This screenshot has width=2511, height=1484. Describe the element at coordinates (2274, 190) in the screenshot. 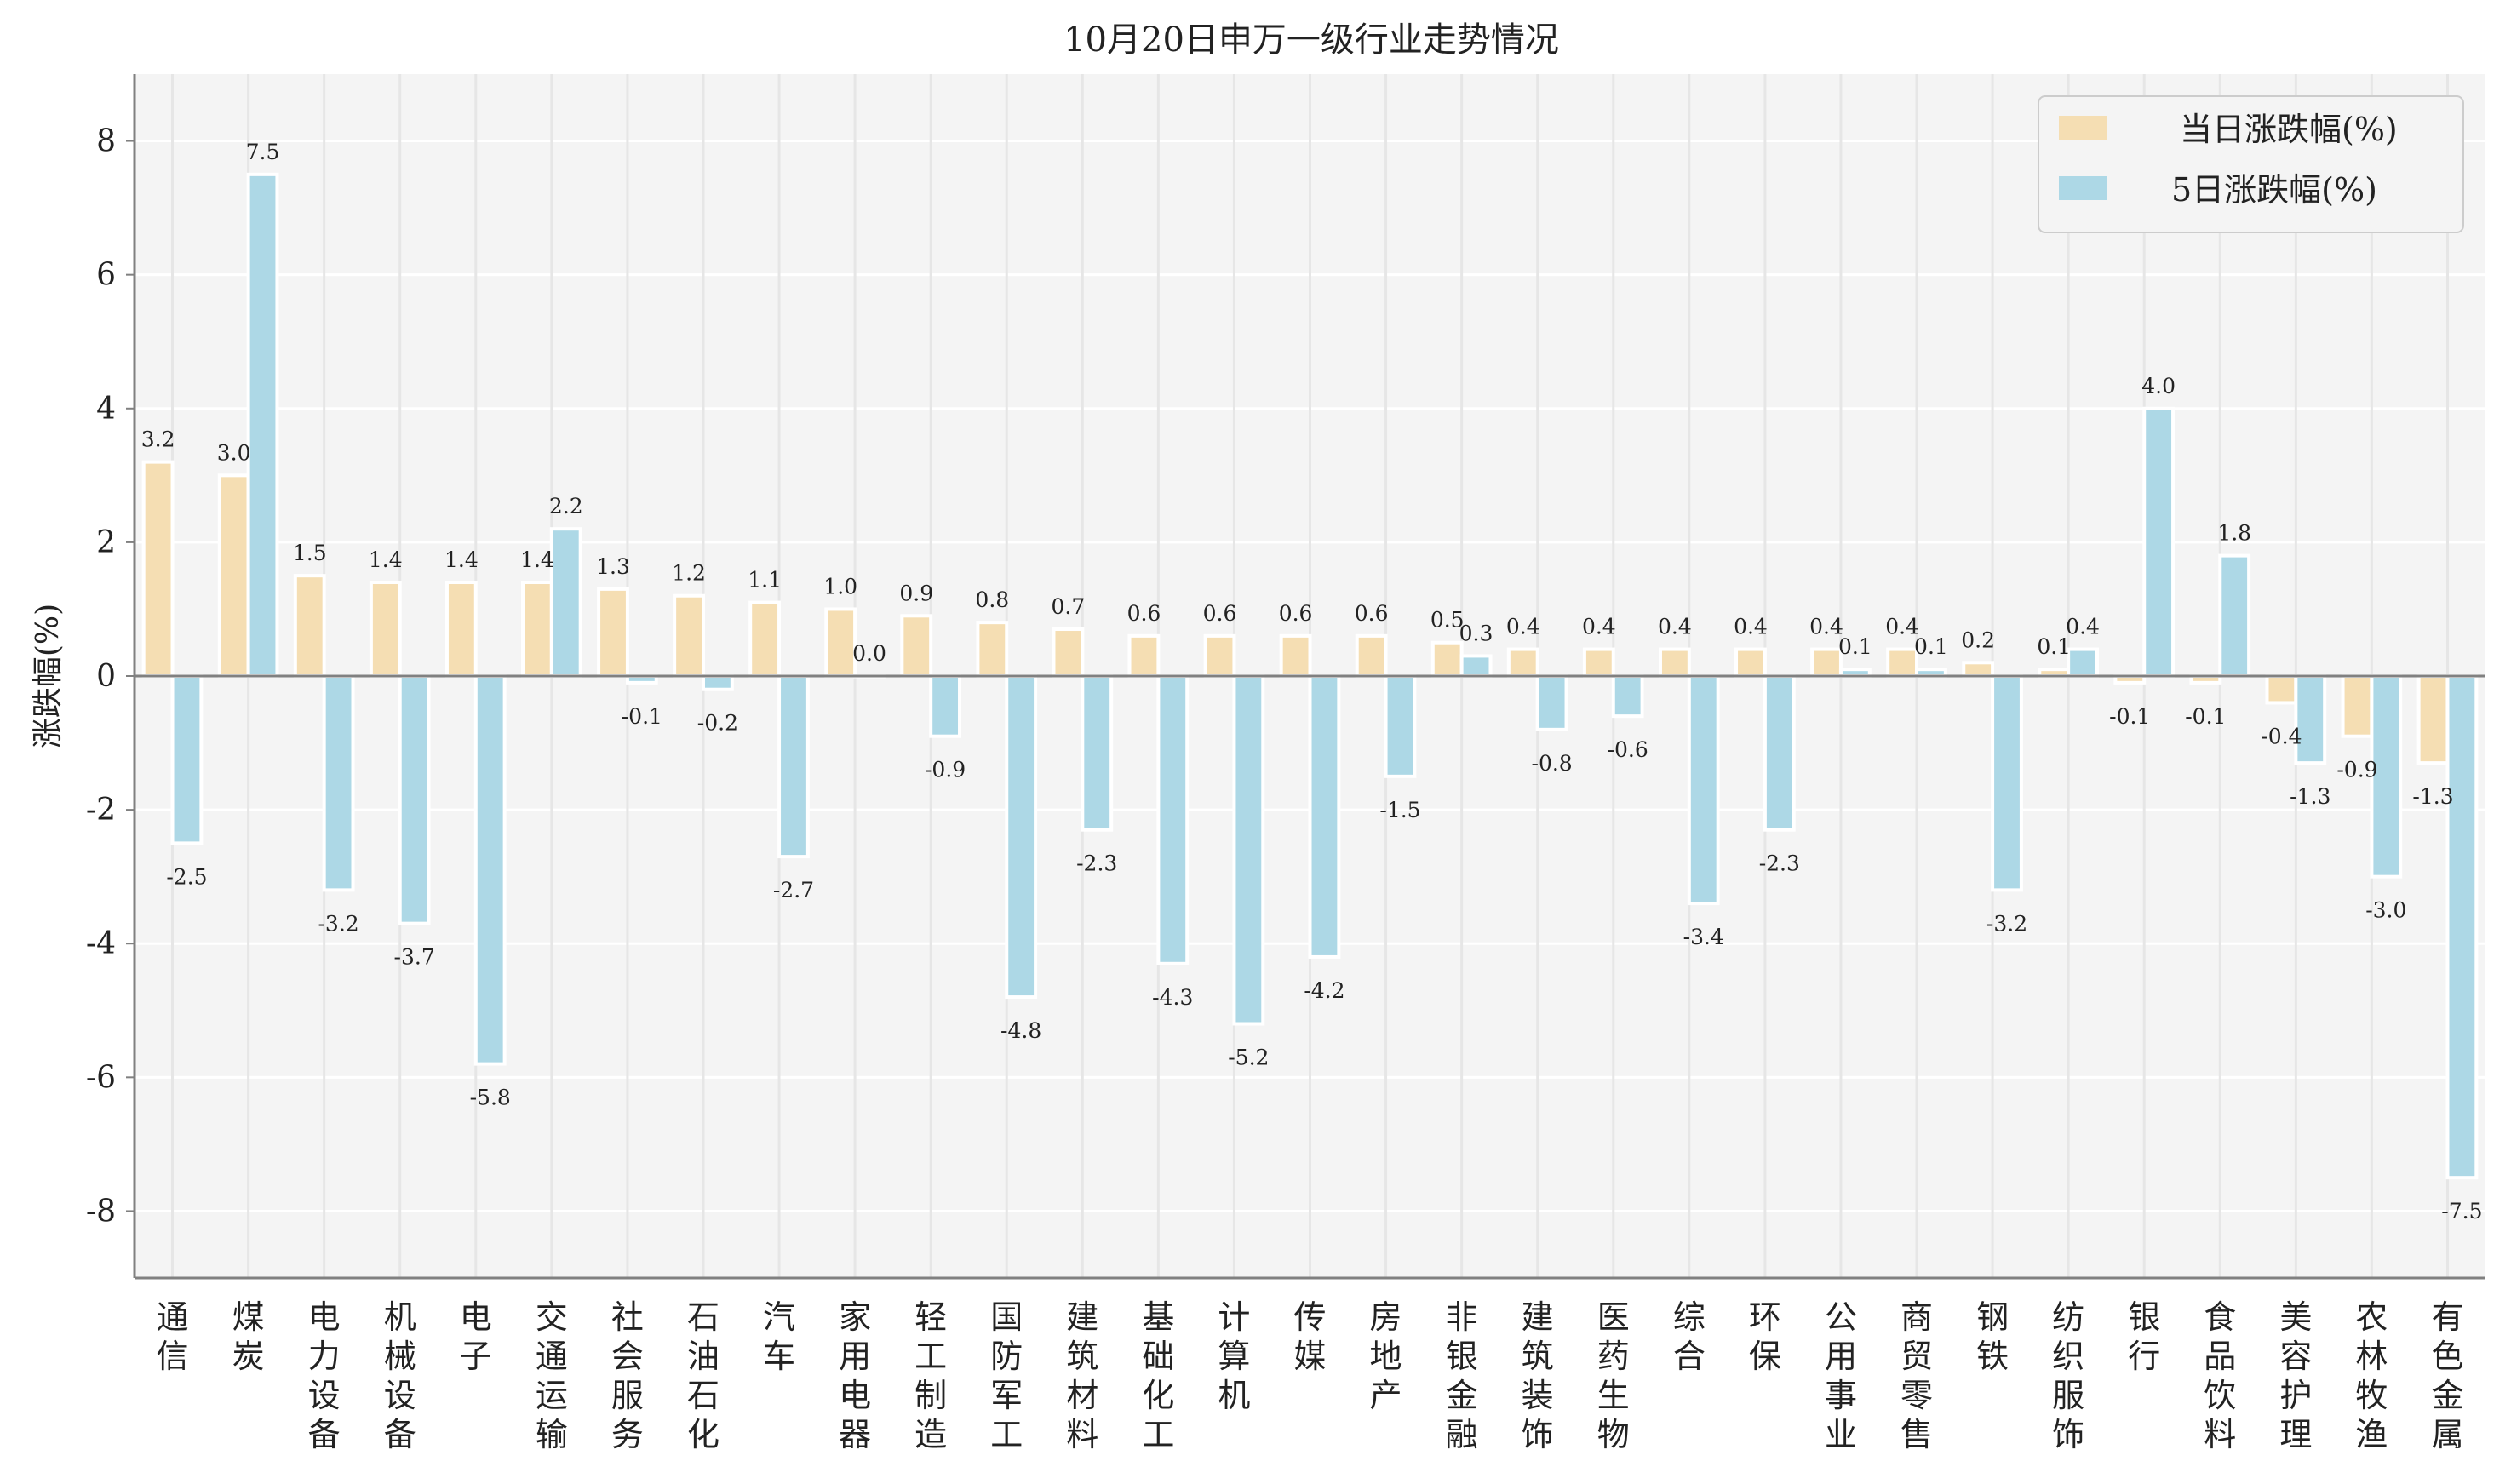

I see `legend-label-5day: 5日涨跌幅(%)` at that location.